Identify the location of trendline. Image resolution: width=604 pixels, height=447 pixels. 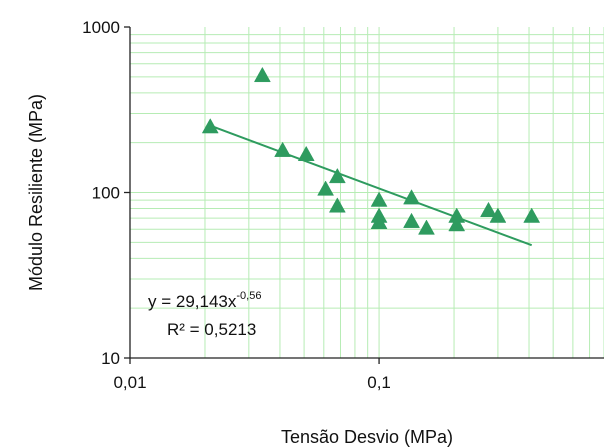
(371, 185).